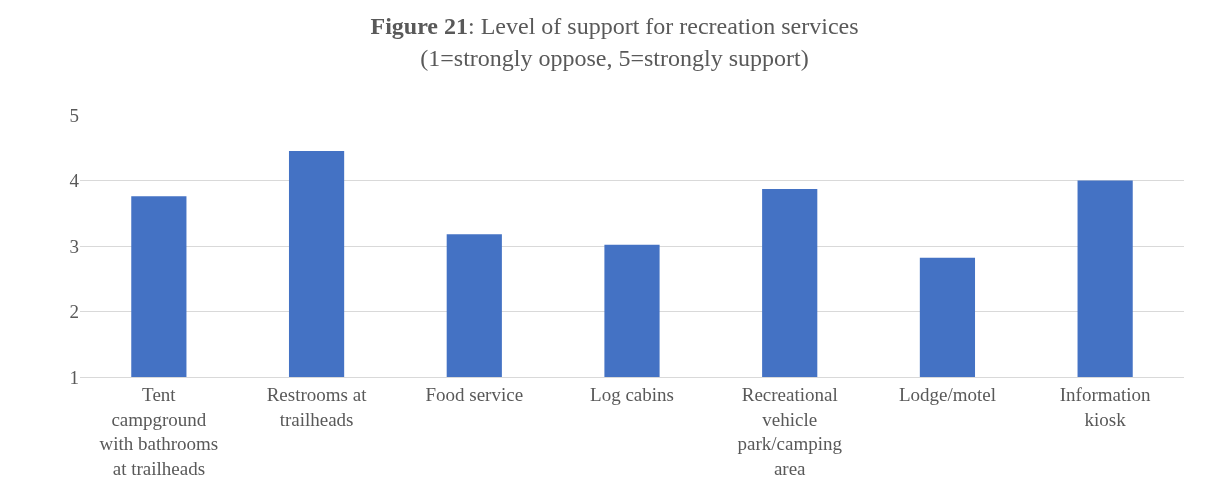 The height and width of the screenshot is (491, 1229). Describe the element at coordinates (74, 312) in the screenshot. I see `y-tick-label: 2` at that location.